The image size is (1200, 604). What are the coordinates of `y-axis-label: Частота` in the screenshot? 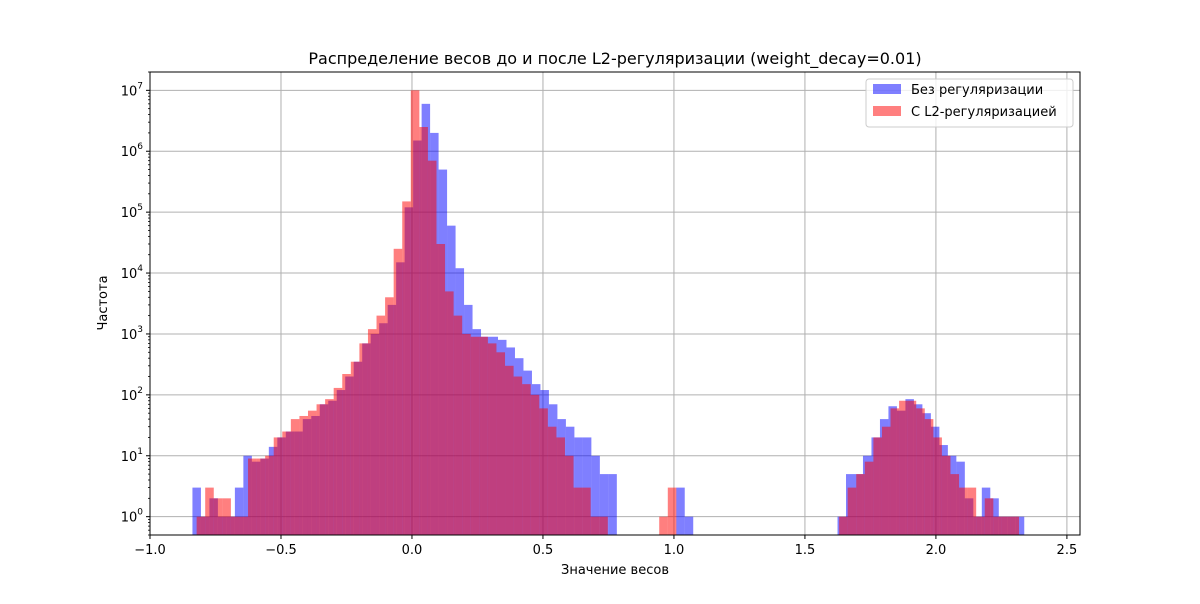 It's located at (103, 302).